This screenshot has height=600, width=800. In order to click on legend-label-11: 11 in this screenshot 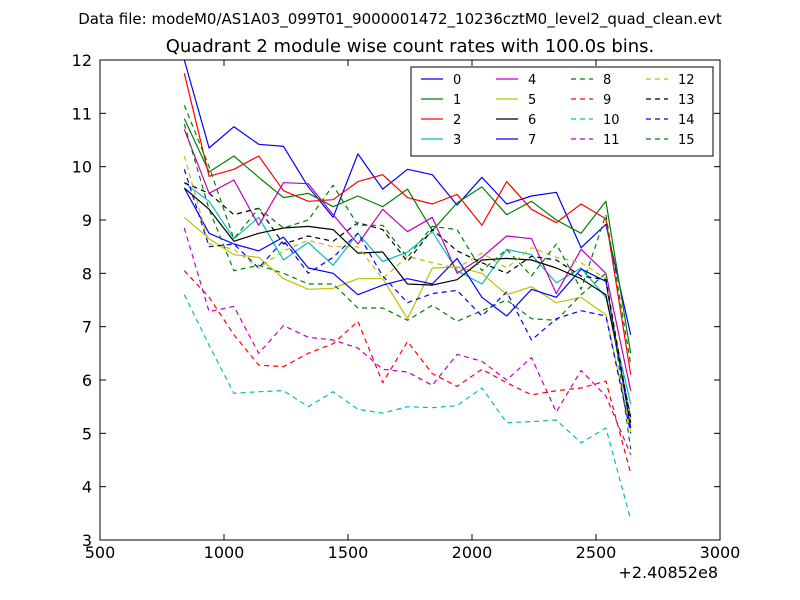, I will do `click(611, 140)`.